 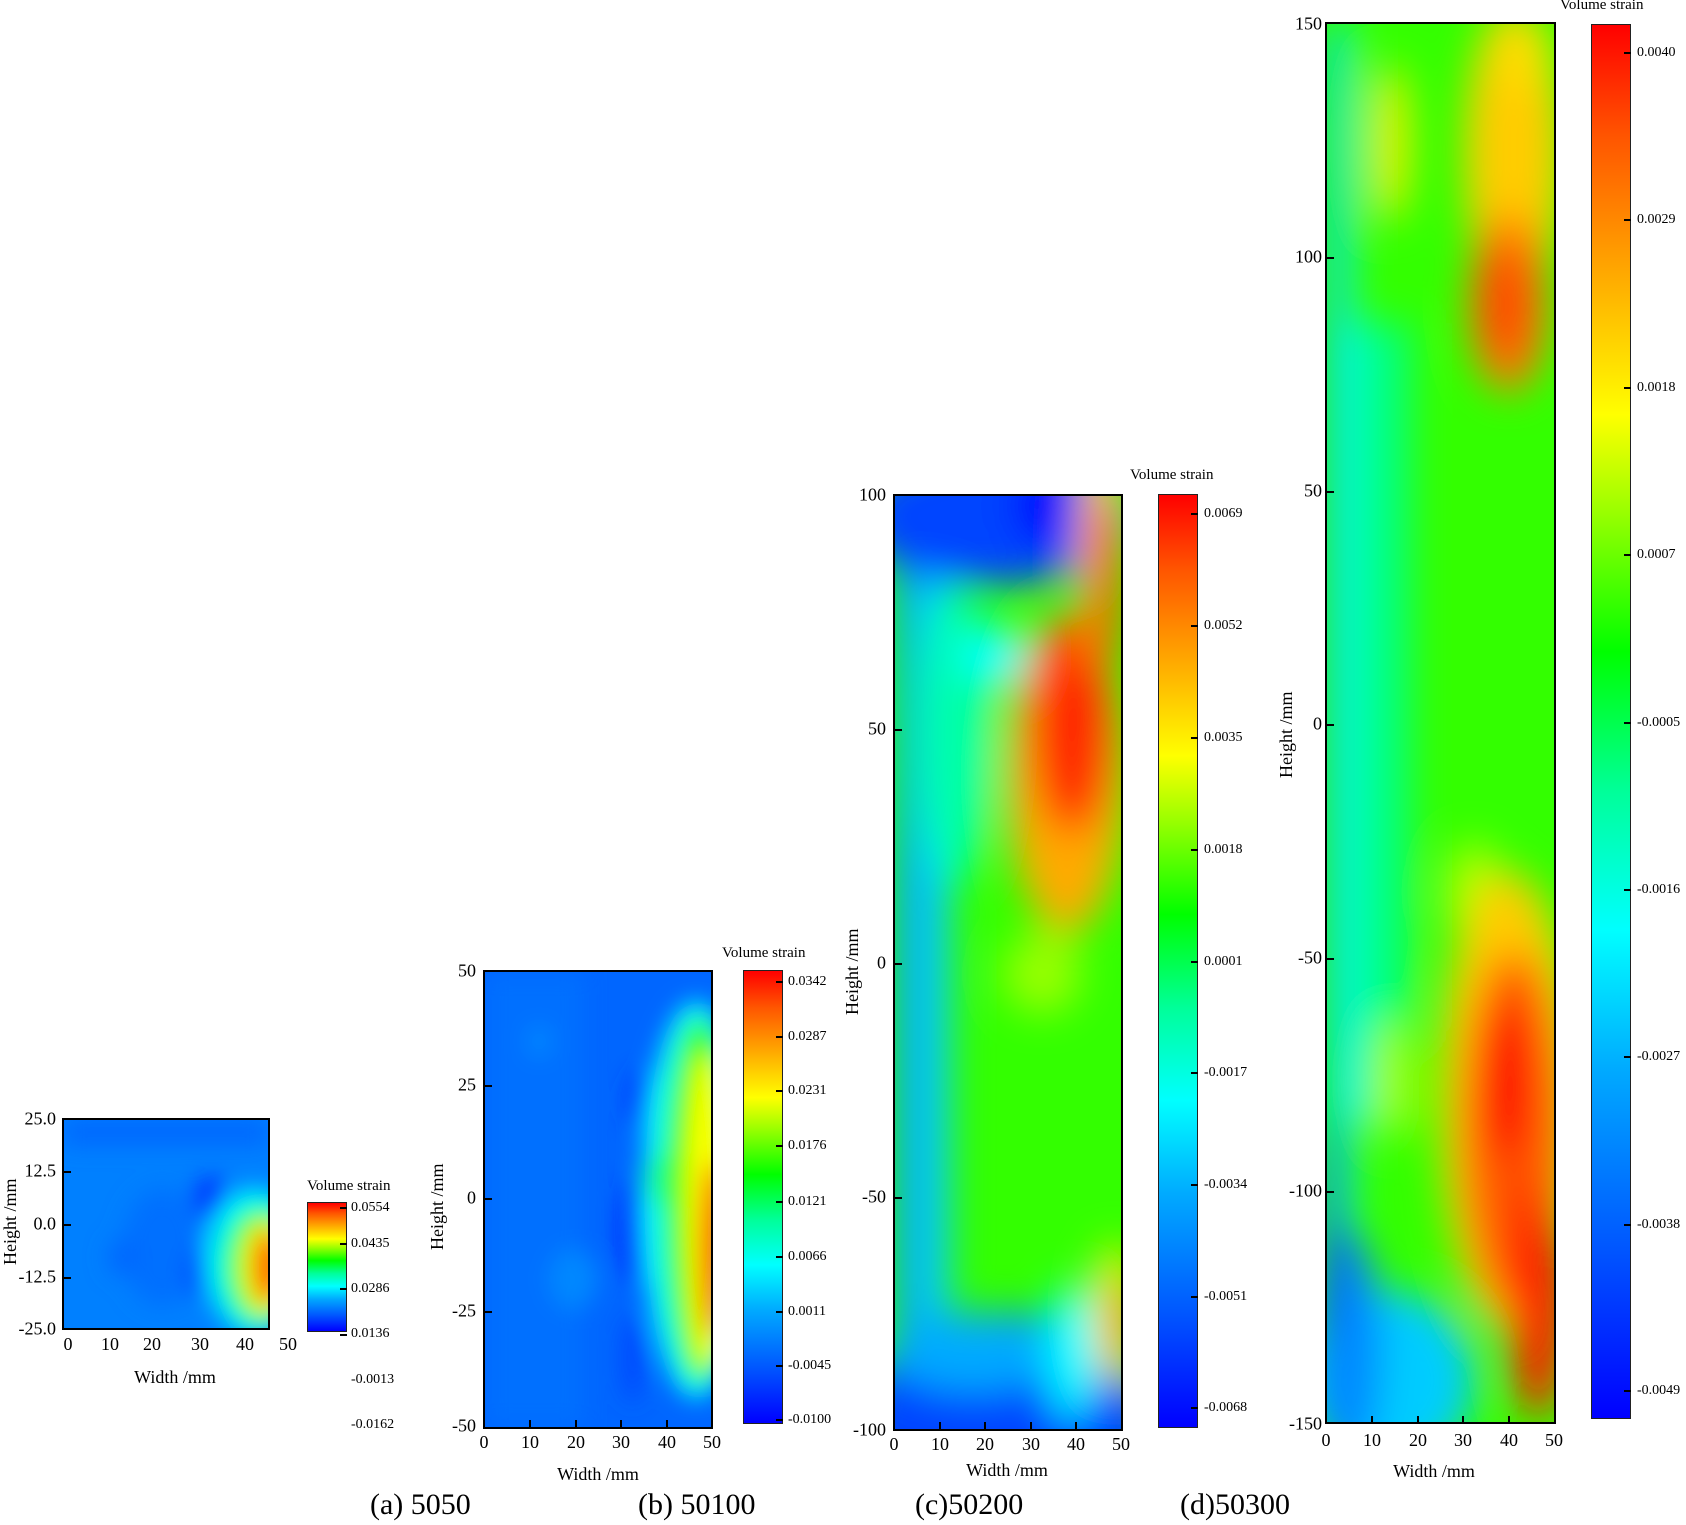 What do you see at coordinates (807, 1090) in the screenshot?
I see `colorbar-tick-label: 0.0231` at bounding box center [807, 1090].